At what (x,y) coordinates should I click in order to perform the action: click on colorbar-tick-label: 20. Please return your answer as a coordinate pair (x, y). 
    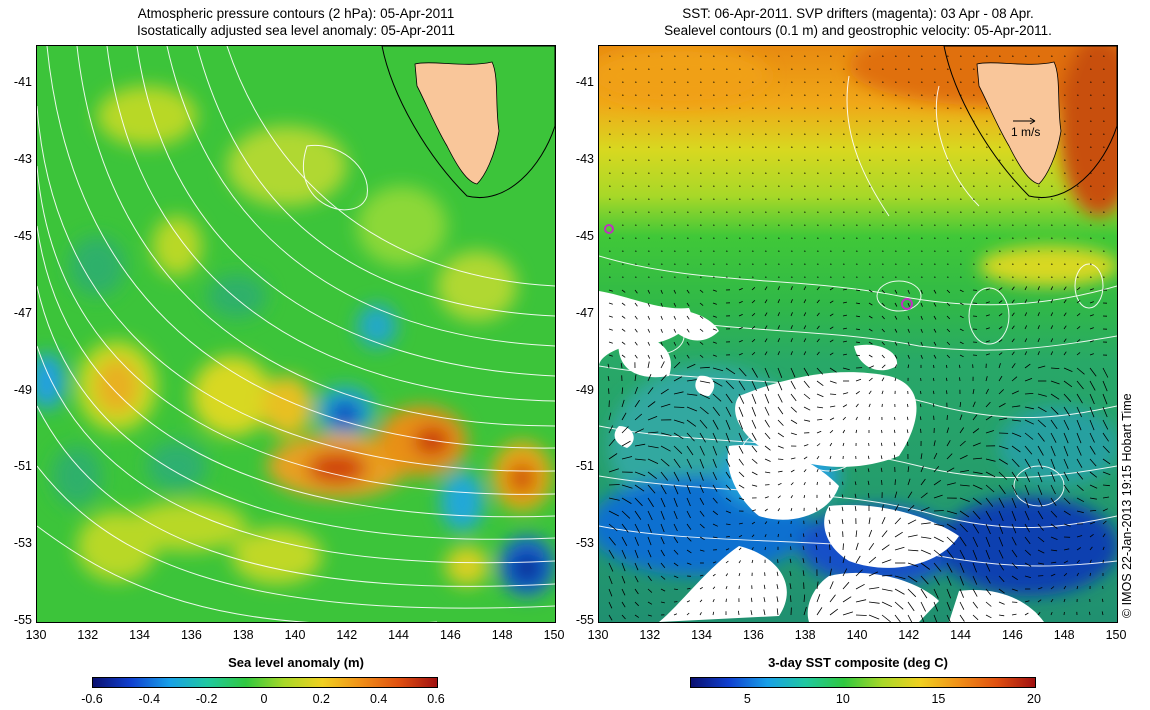
    Looking at the image, I should click on (1034, 699).